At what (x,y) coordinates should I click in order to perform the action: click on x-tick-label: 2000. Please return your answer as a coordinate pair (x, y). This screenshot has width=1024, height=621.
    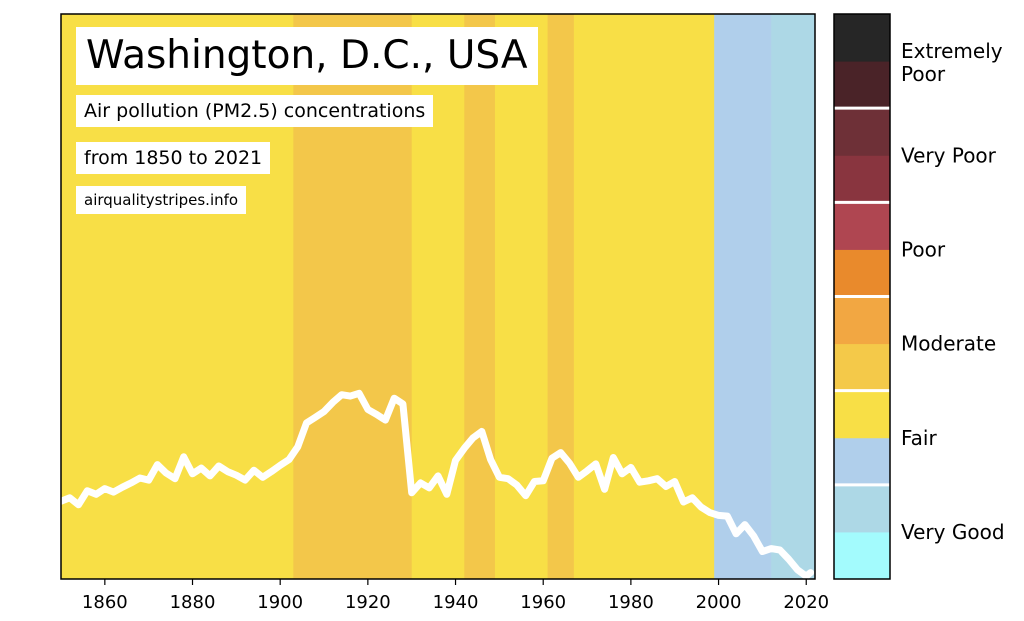
    Looking at the image, I should click on (719, 602).